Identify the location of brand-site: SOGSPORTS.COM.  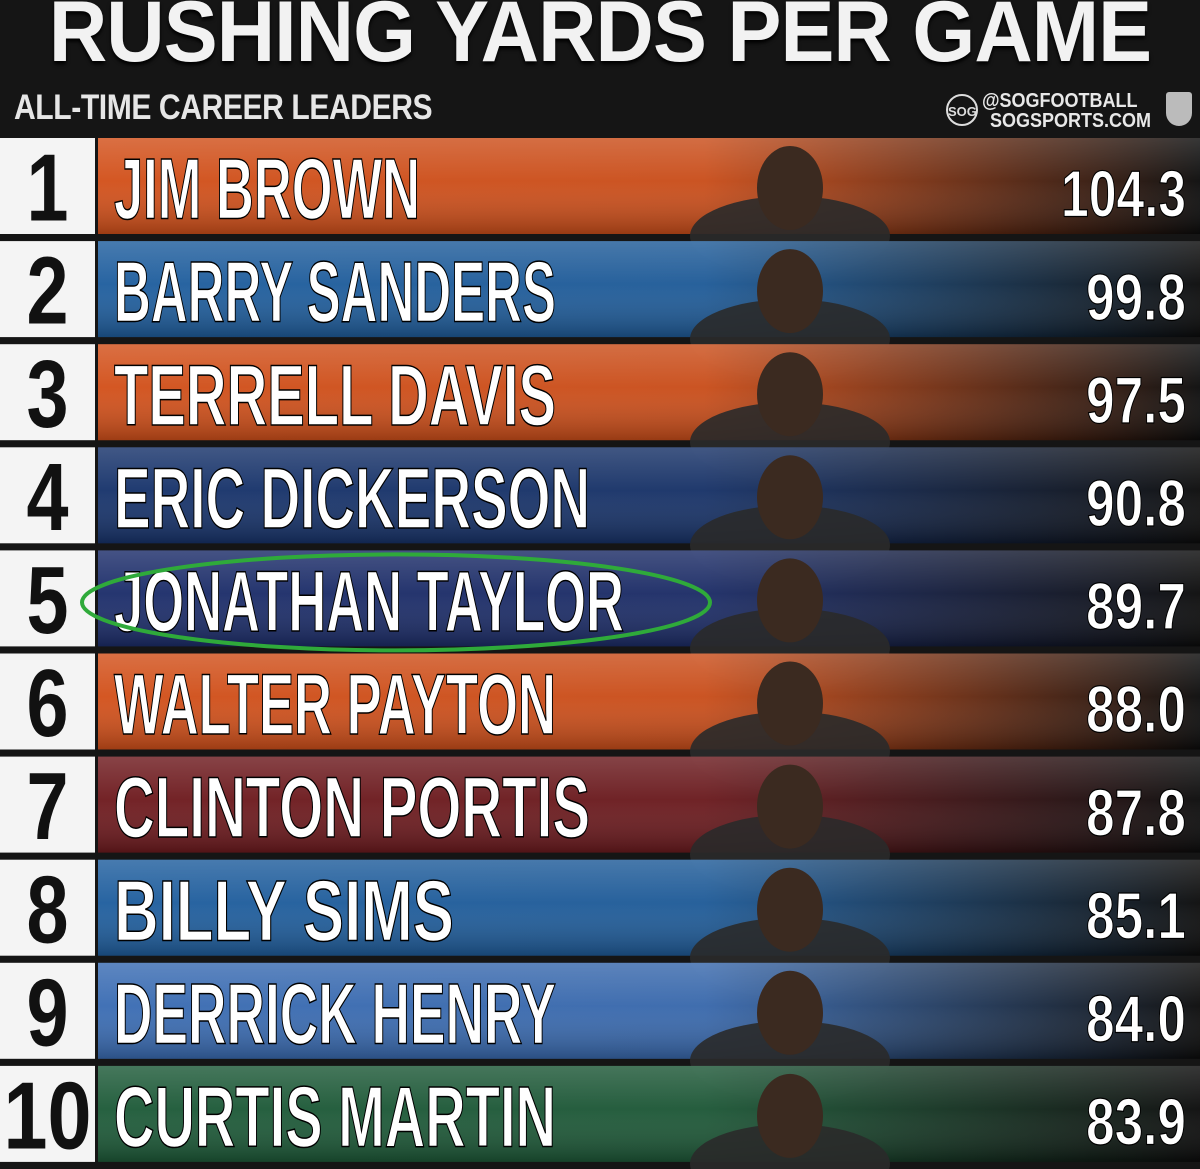
(1071, 121).